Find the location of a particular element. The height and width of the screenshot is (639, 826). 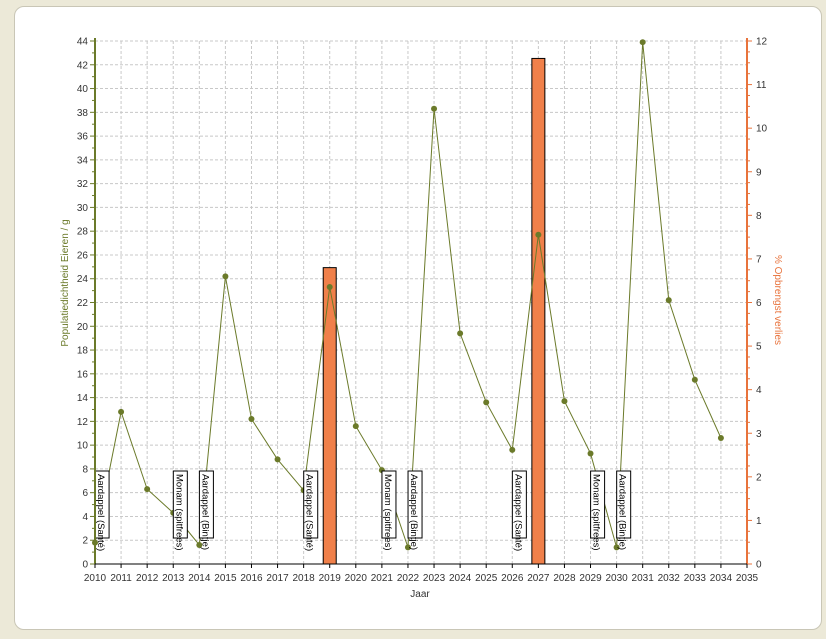

y-tick-label-left: 28 is located at coordinates (83, 232).